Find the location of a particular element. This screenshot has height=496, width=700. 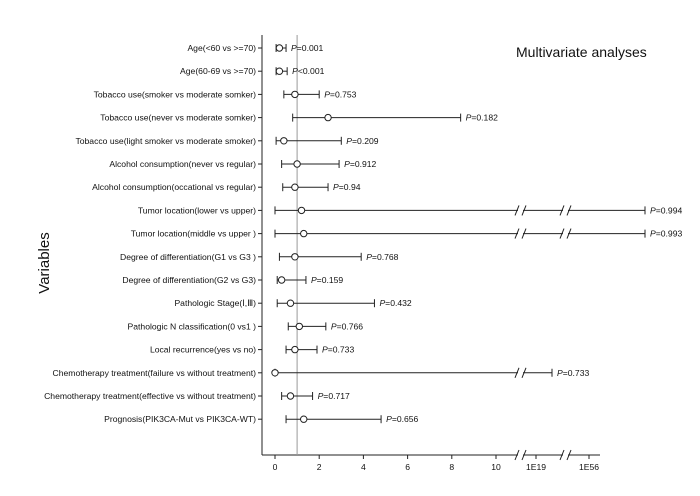

variable-label: Tobacco use(smoker vs moderate somker) is located at coordinates (175, 94).